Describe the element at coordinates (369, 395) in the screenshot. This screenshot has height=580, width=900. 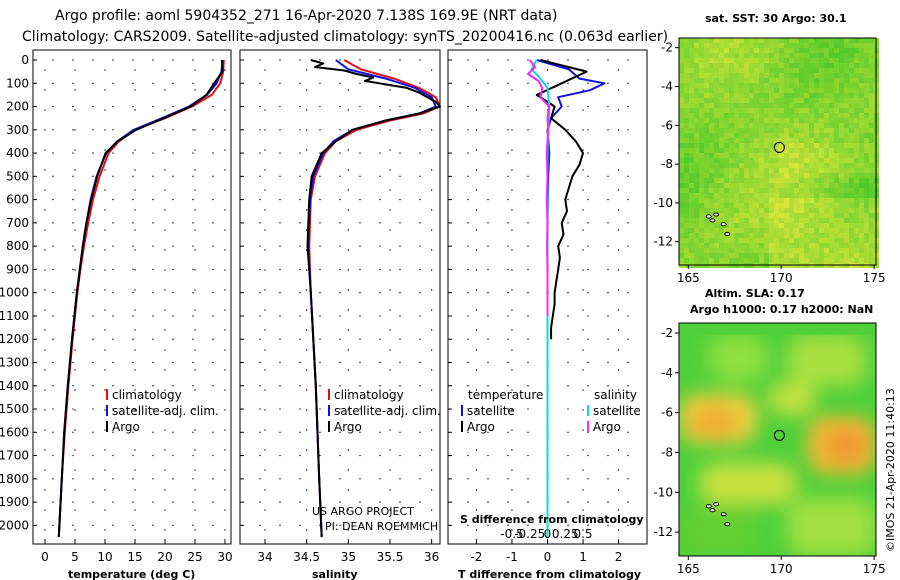
I see `legend-label-climatology: climatology` at that location.